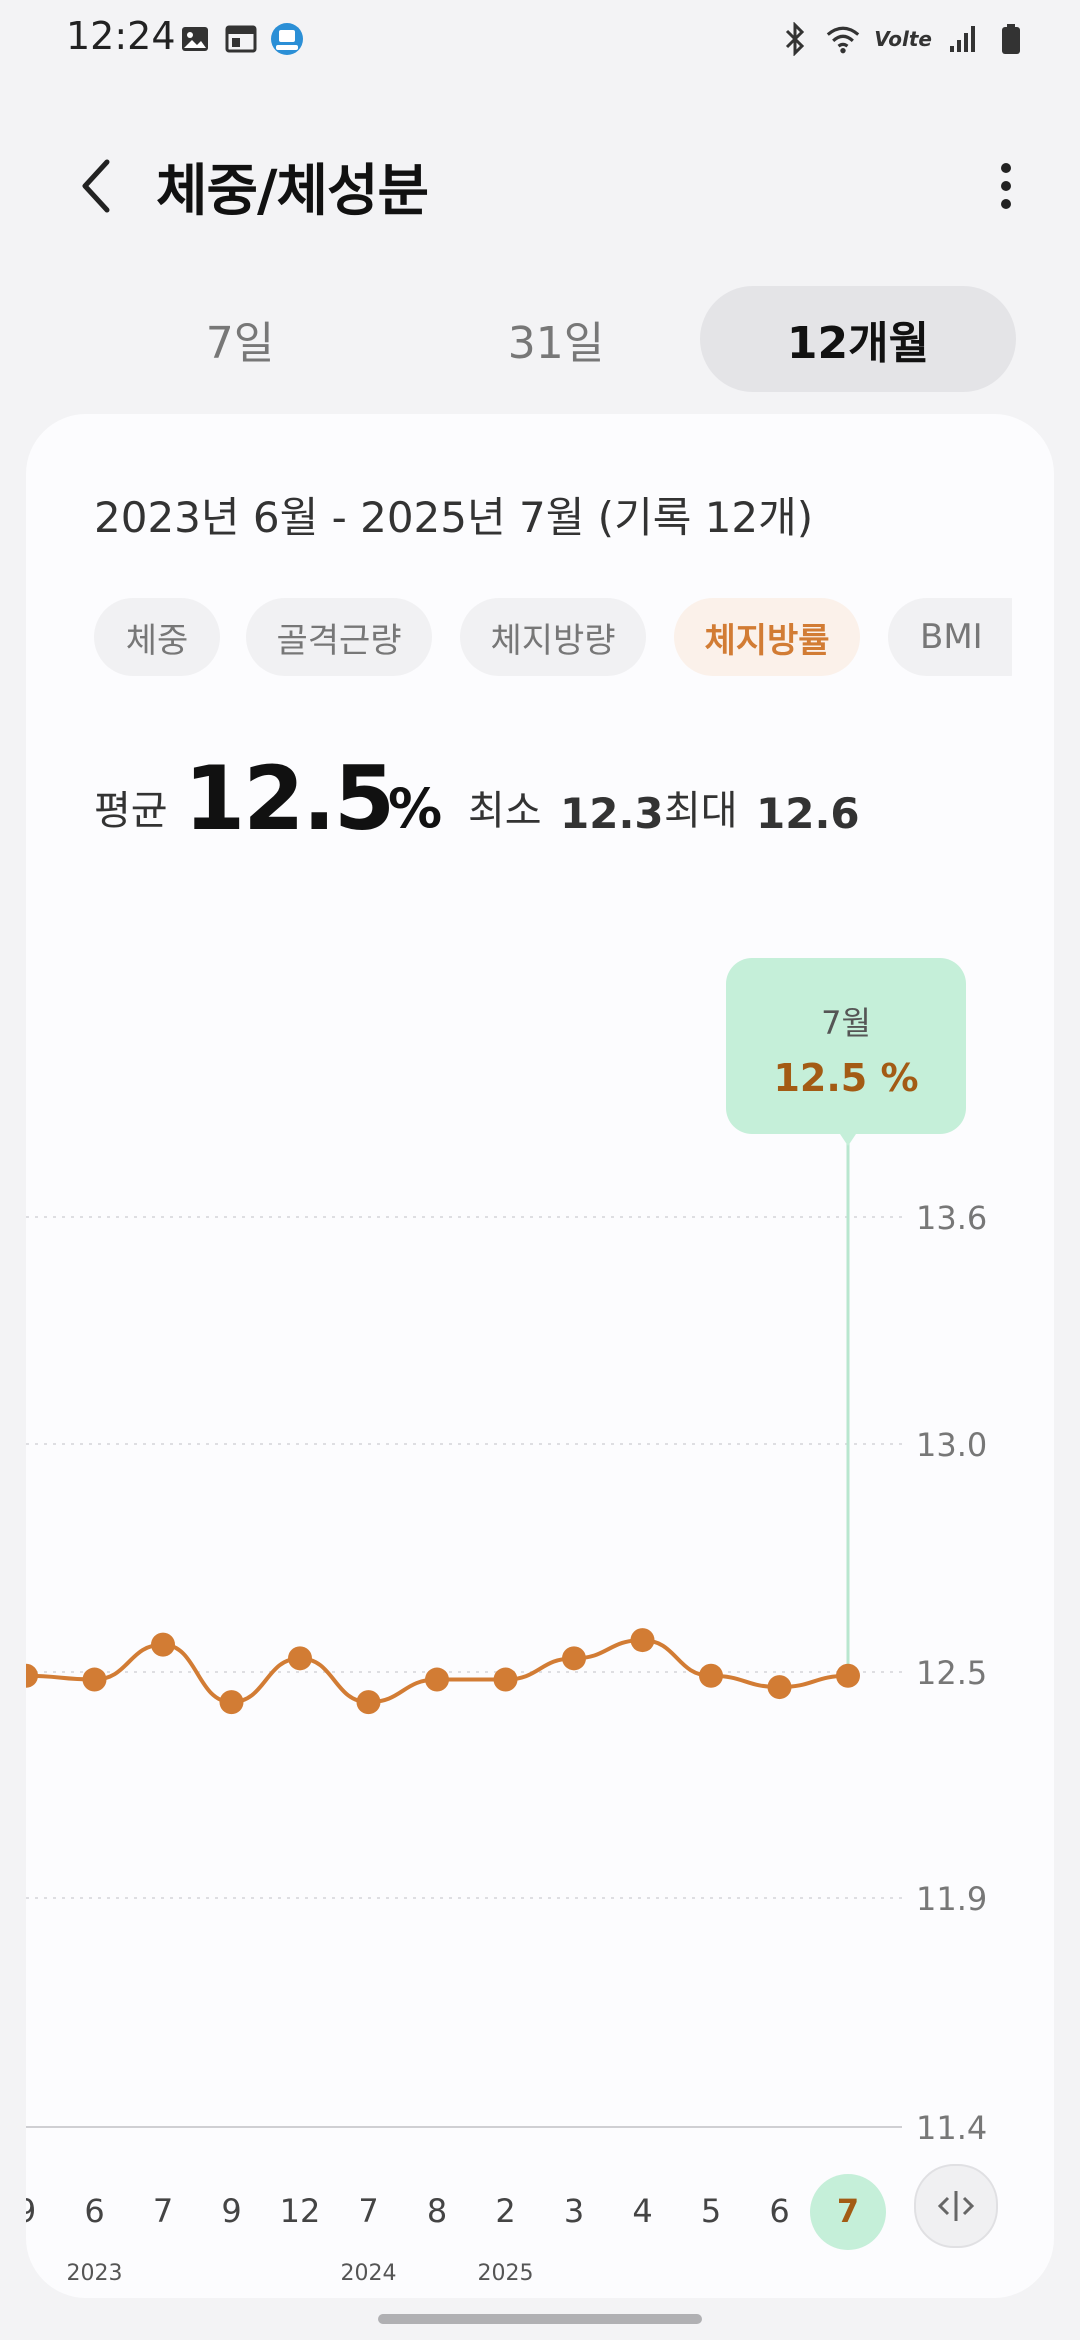  What do you see at coordinates (951, 1445) in the screenshot?
I see `y-tick-label: 13.0` at bounding box center [951, 1445].